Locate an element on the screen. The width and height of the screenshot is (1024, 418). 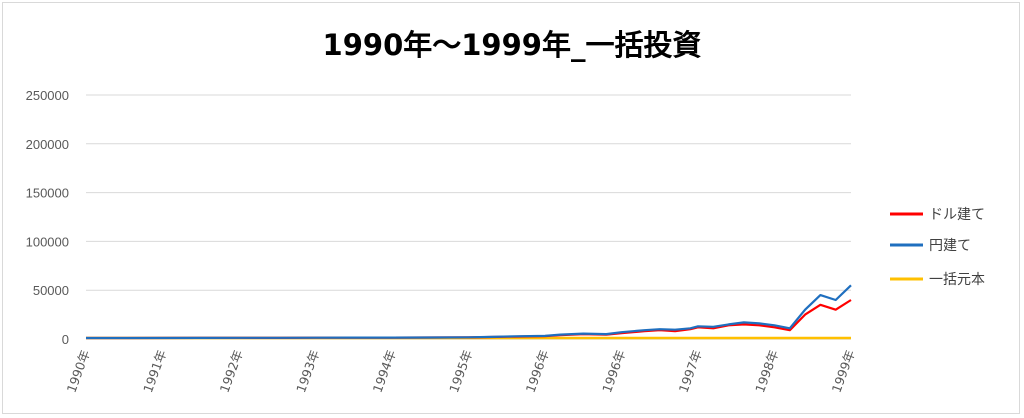
chart-title: 1990年～1999年_一括投資 is located at coordinates (512, 45).